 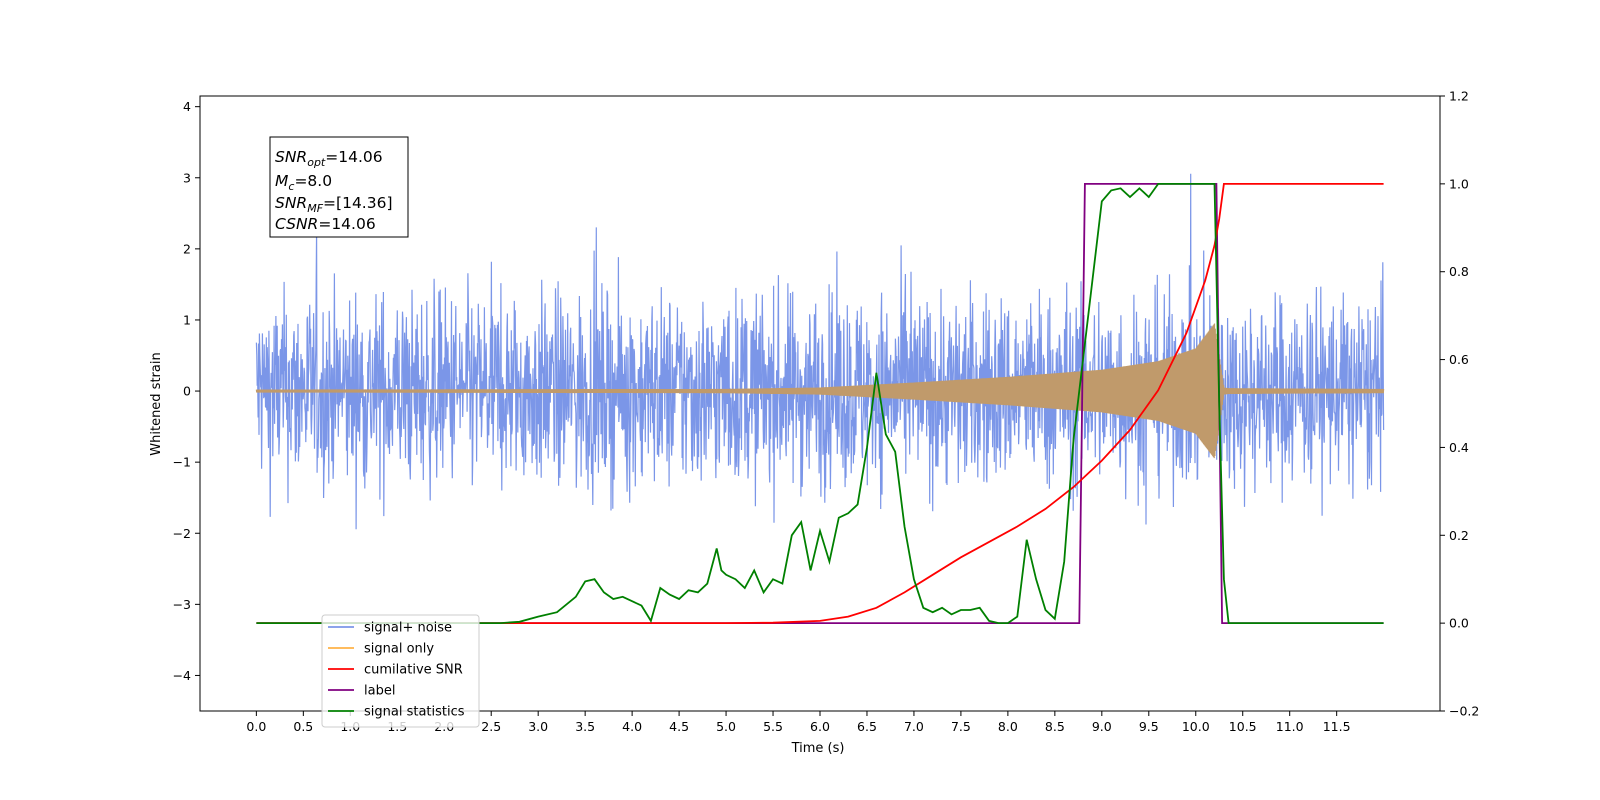 I want to click on y-right-tick-label: 0.0, so click(x=1459, y=623).